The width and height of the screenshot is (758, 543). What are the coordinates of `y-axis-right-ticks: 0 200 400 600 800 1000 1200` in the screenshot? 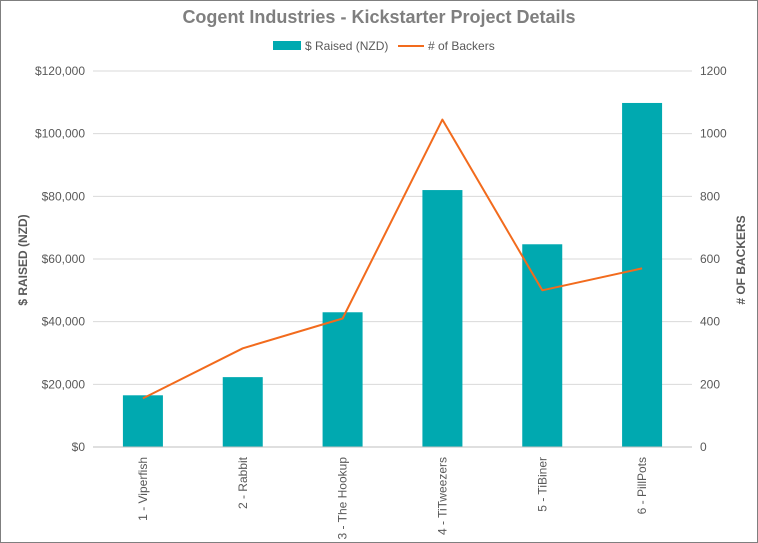 It's located at (713, 259).